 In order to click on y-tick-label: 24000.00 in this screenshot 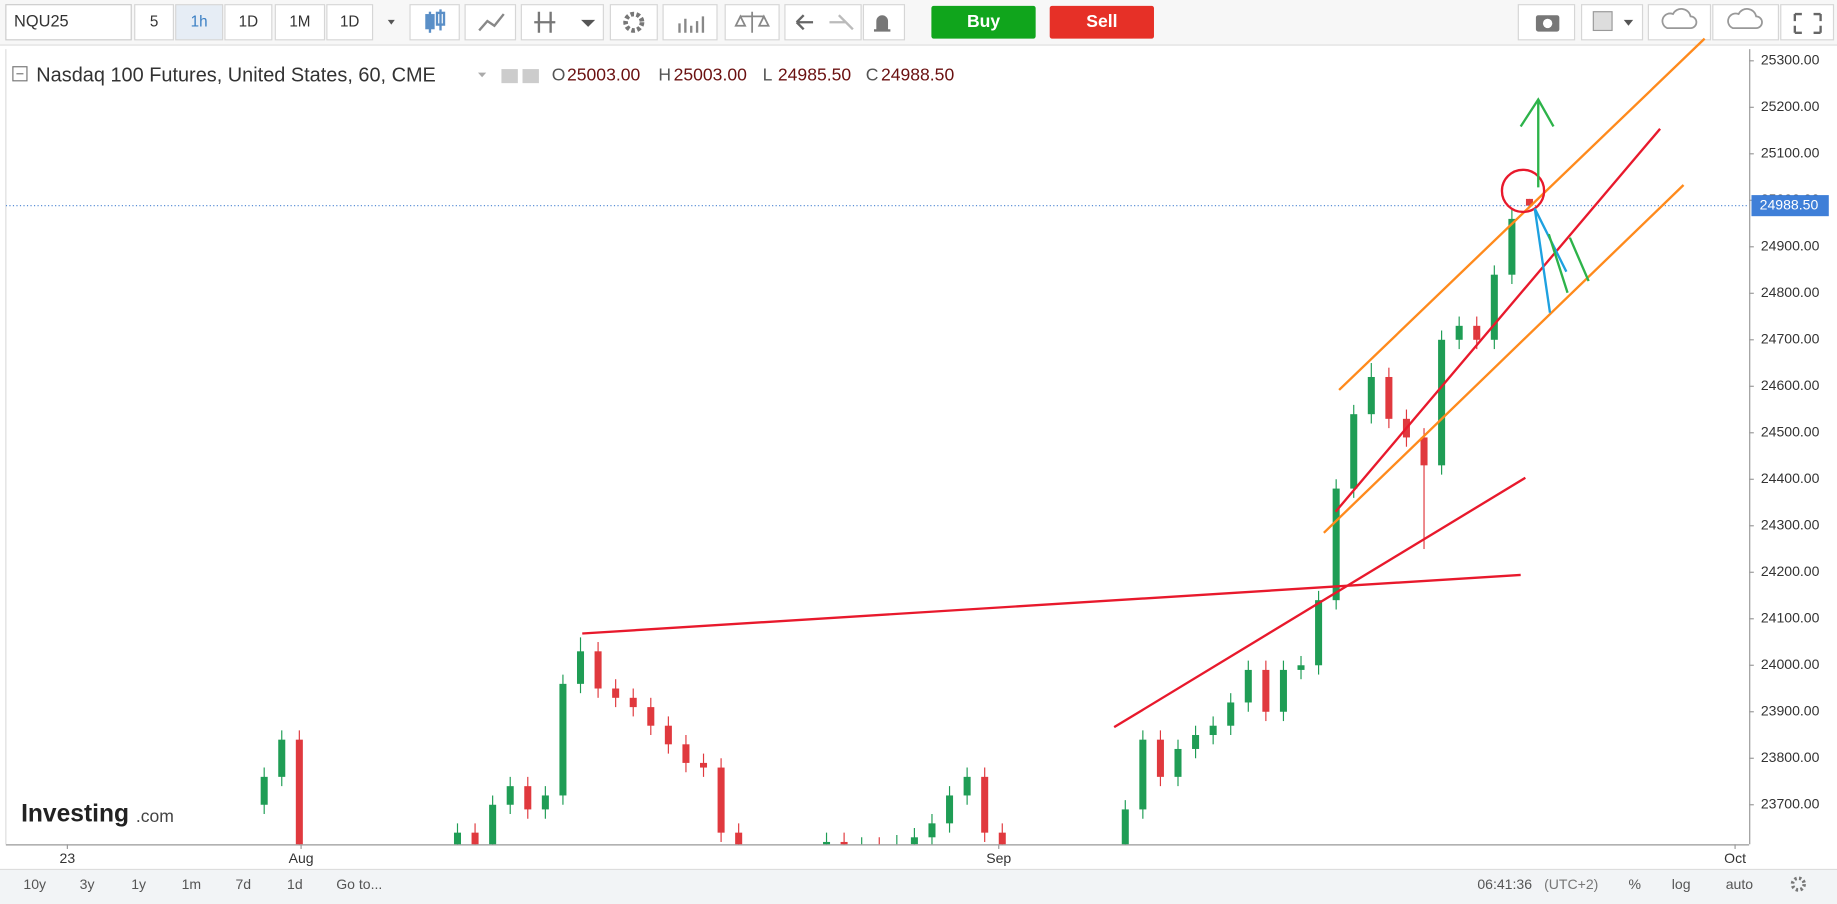, I will do `click(1790, 664)`.